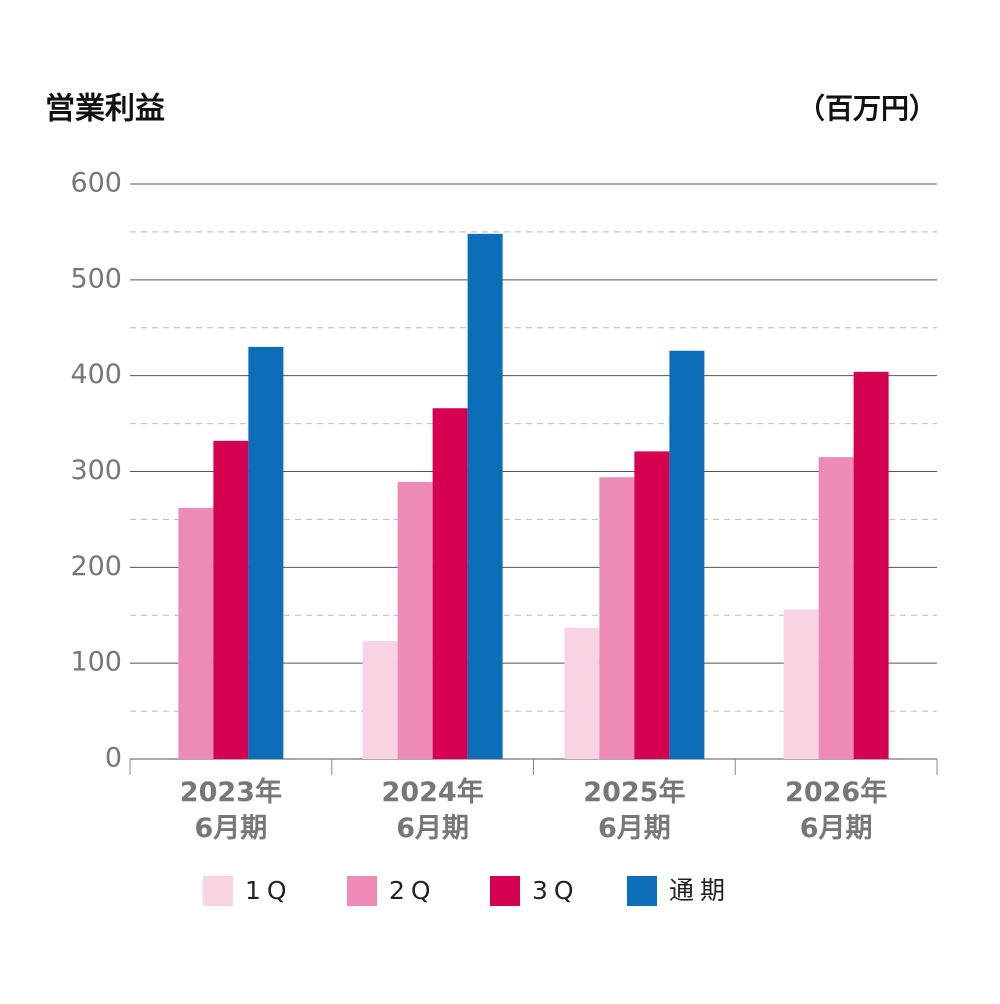 The image size is (1000, 1004). What do you see at coordinates (634, 810) in the screenshot?
I see `x-tick-label: 2025年 6月期` at bounding box center [634, 810].